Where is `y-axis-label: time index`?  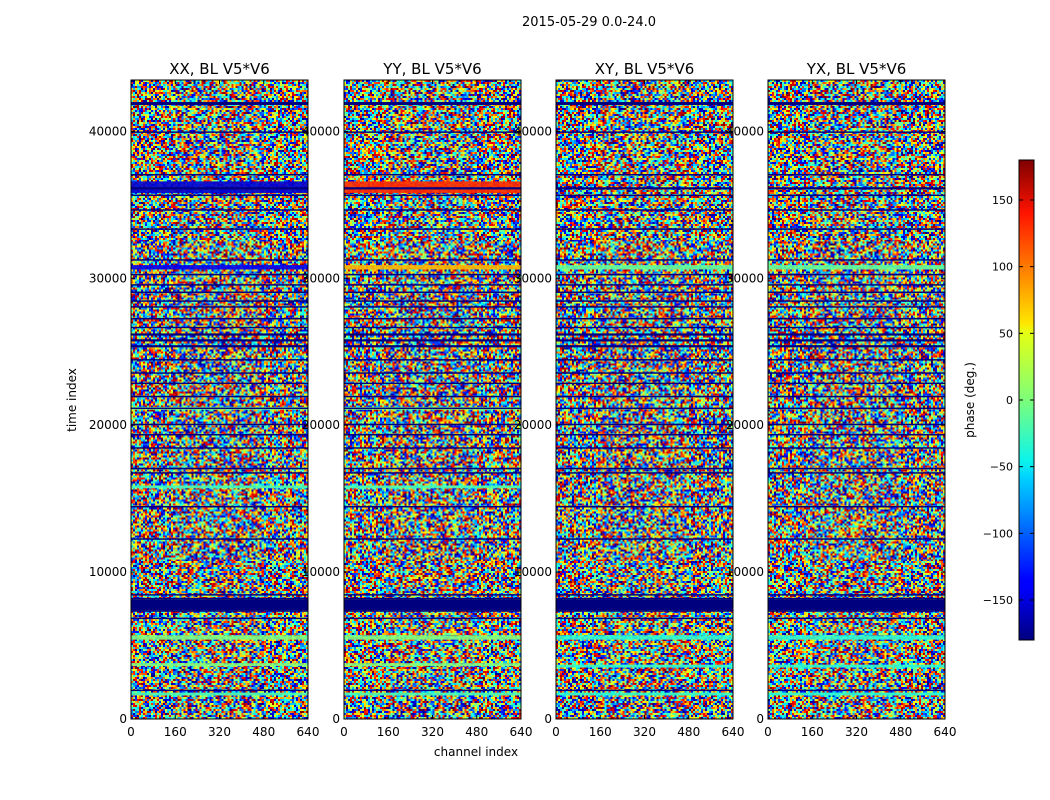
y-axis-label: time index is located at coordinates (72, 400).